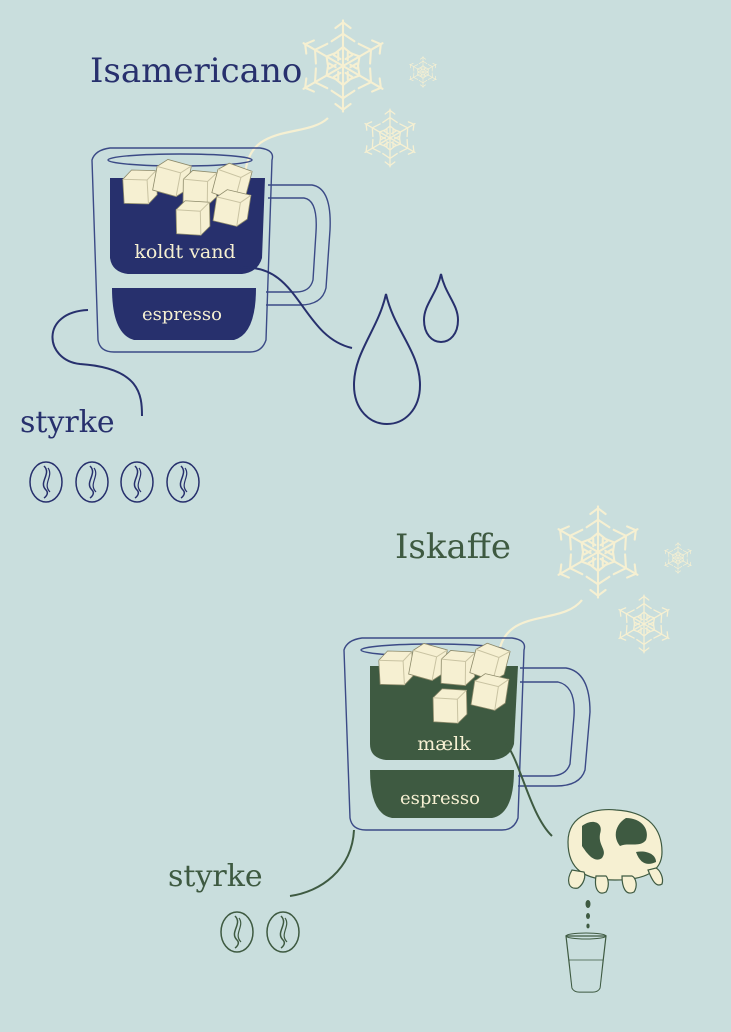  I want to click on upper-layer-label: koldt vand, so click(184, 252).